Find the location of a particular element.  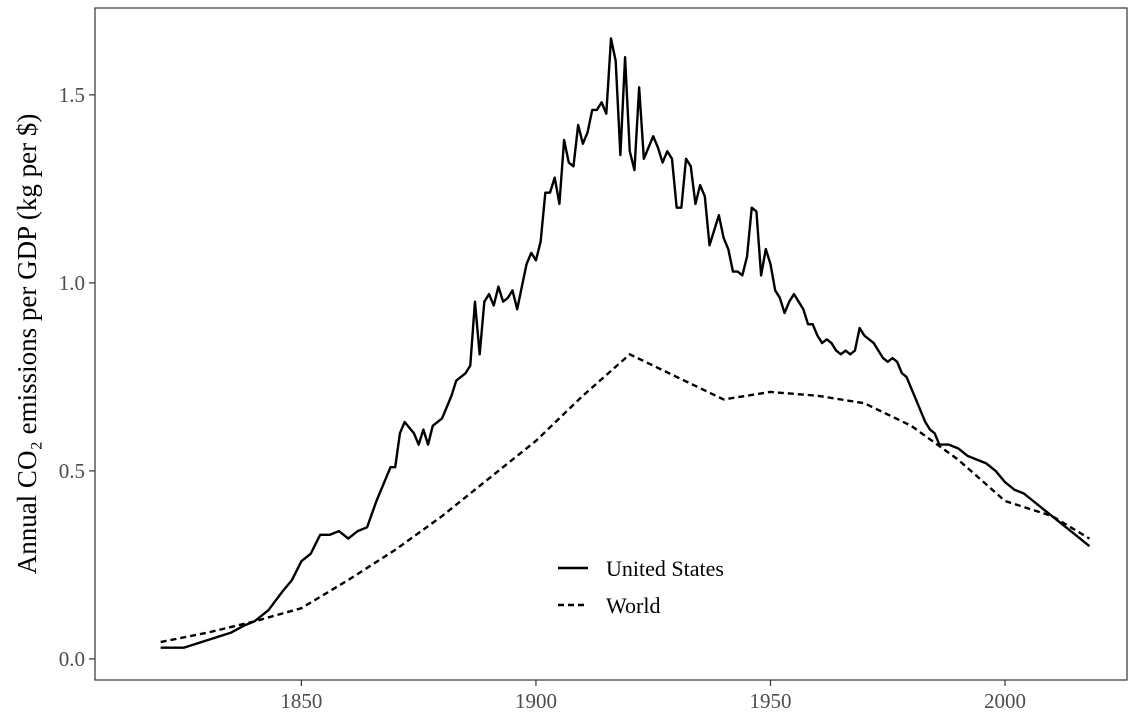

y-tick-label: 1.5 is located at coordinates (72, 95).